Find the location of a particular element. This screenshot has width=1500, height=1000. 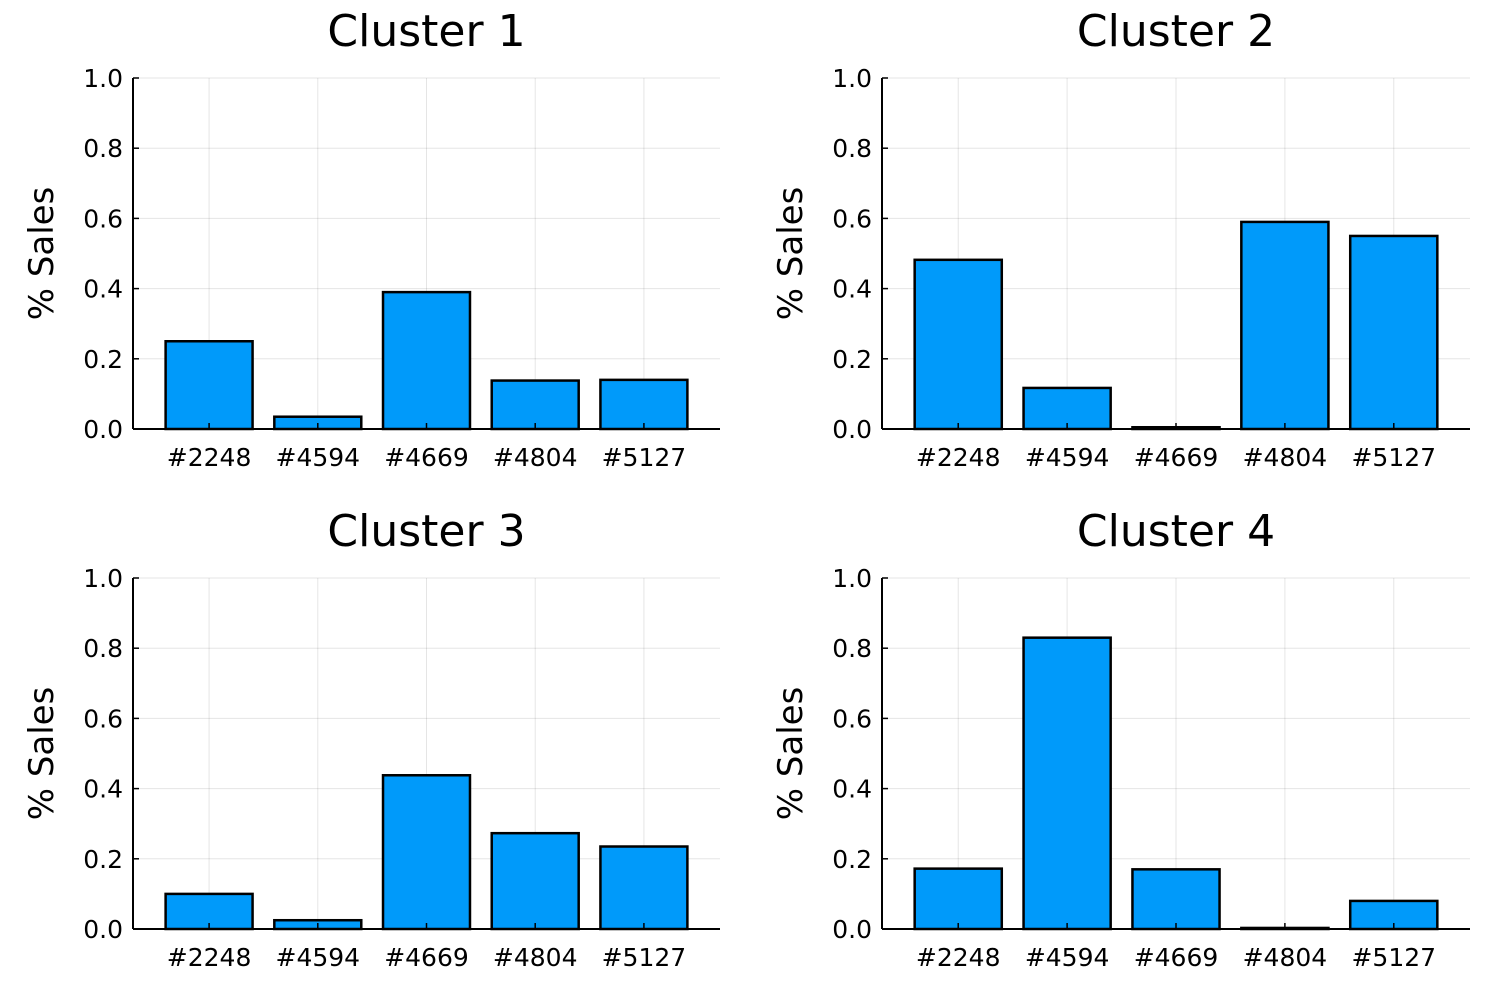

chart-title: Cluster 4 is located at coordinates (1176, 531).